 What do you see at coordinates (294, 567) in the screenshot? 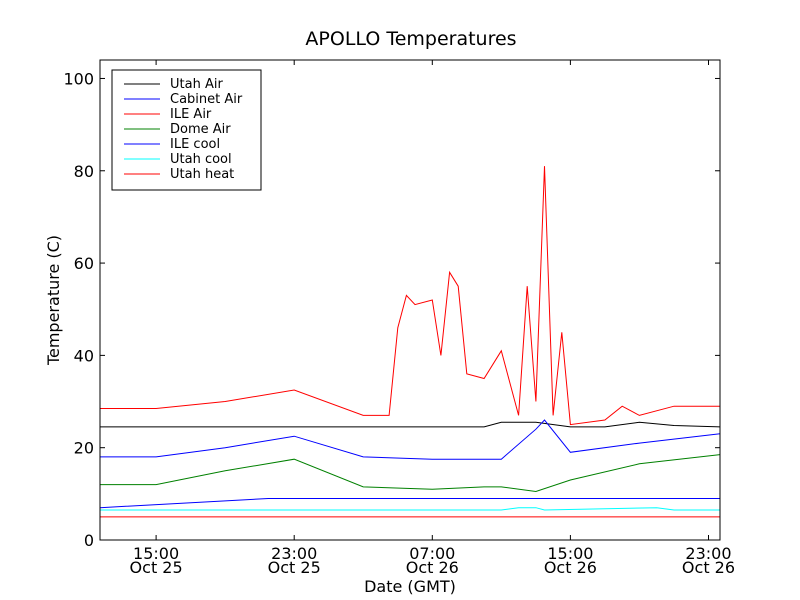
I see `x-tick-date-1: Oct 25` at bounding box center [294, 567].